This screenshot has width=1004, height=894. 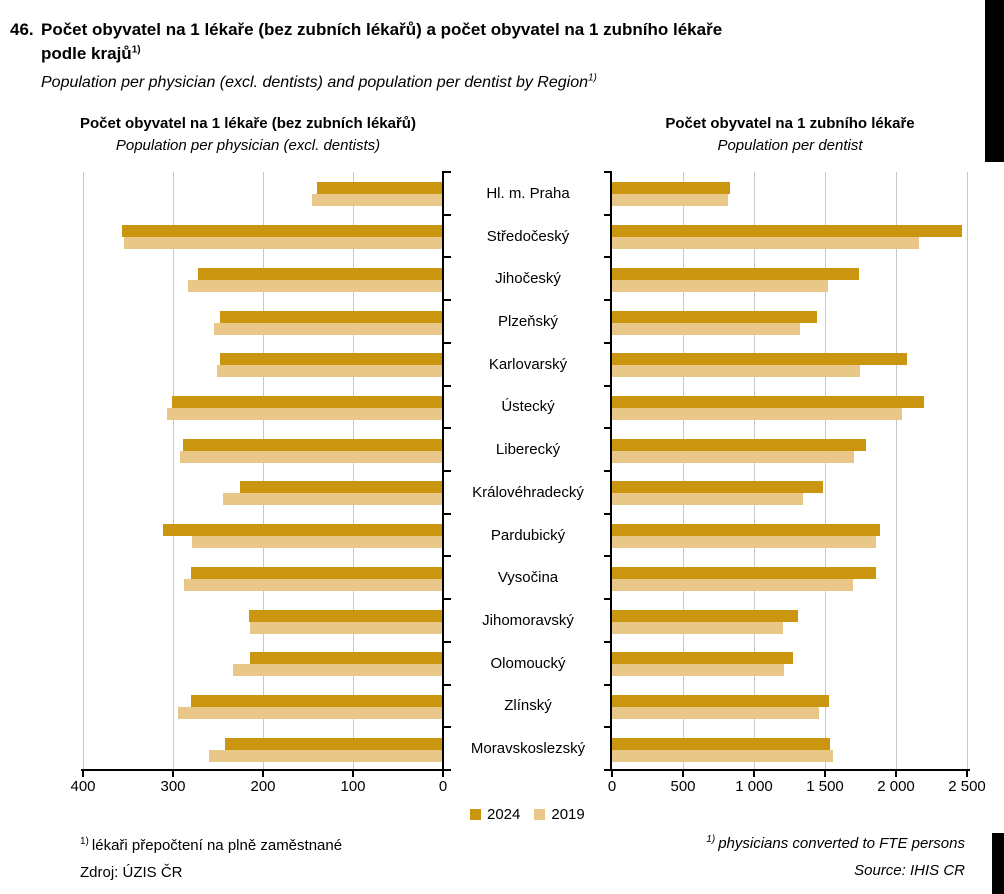 I want to click on bar-2019-Plzeňský, so click(x=328, y=328).